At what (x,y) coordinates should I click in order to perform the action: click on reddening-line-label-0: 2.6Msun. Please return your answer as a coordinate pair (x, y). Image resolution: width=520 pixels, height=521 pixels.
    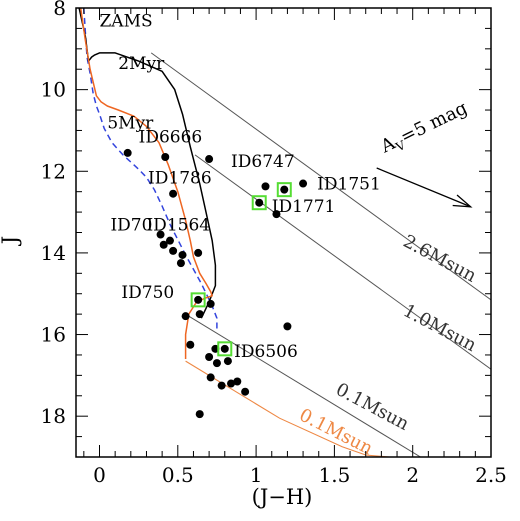
    Looking at the image, I should click on (440, 259).